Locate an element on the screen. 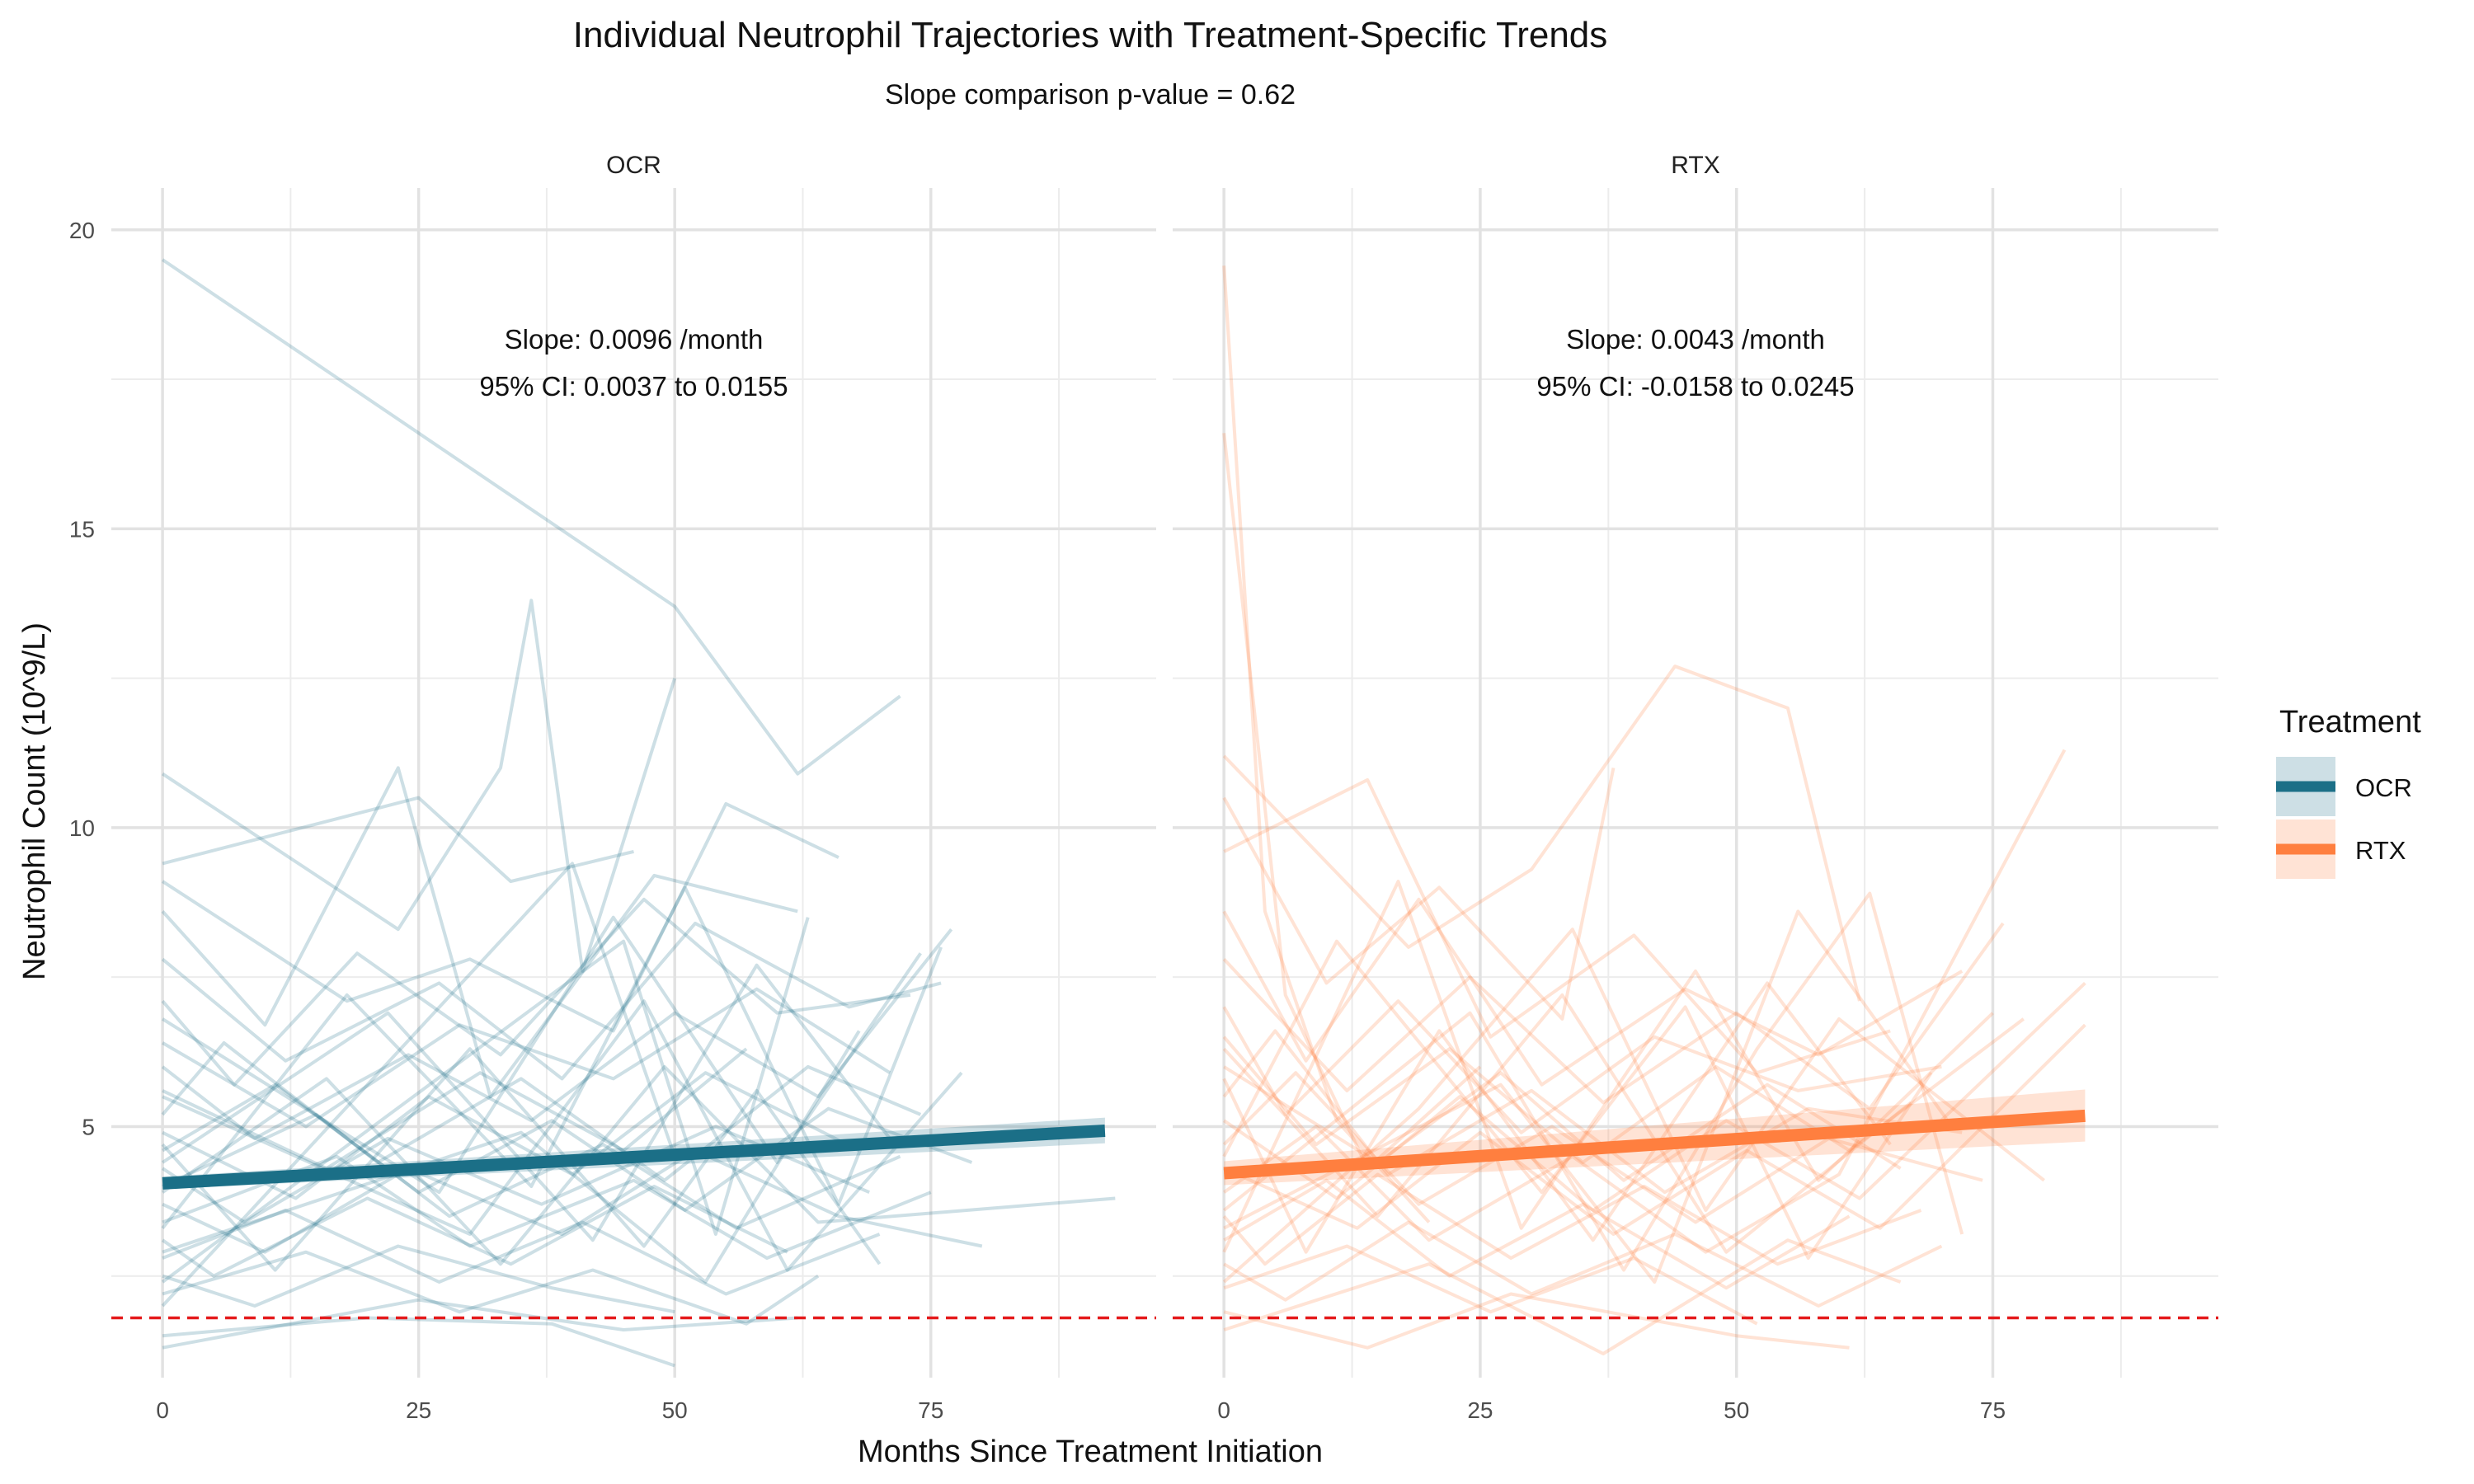  legend-title: Treatment is located at coordinates (2350, 722).